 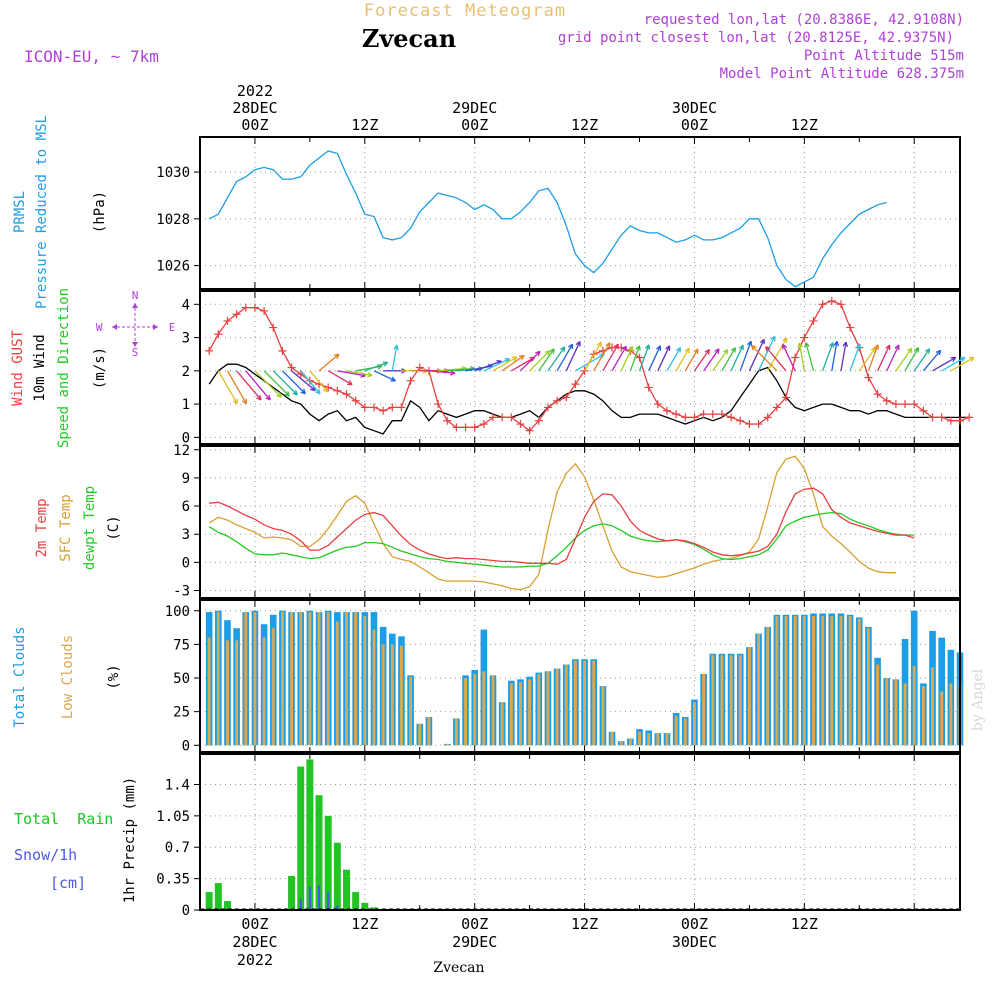 What do you see at coordinates (181, 679) in the screenshot?
I see `y-tick-label: 50` at bounding box center [181, 679].